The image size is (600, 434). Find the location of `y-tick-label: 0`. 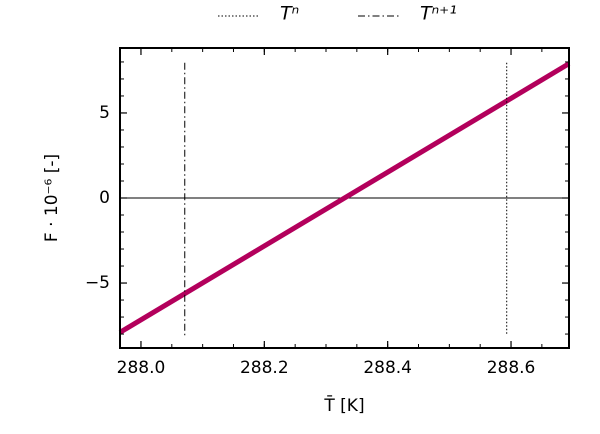

y-tick-label: 0 is located at coordinates (104, 198).